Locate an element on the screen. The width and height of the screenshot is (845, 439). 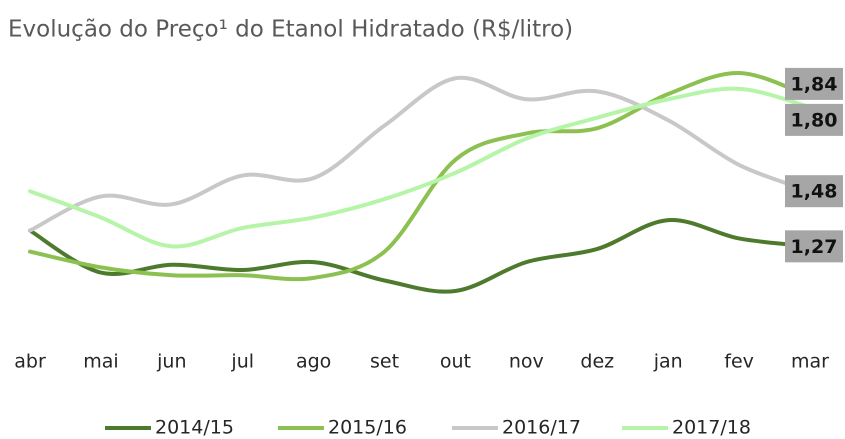
legend-label: 2014/15 is located at coordinates (194, 428).